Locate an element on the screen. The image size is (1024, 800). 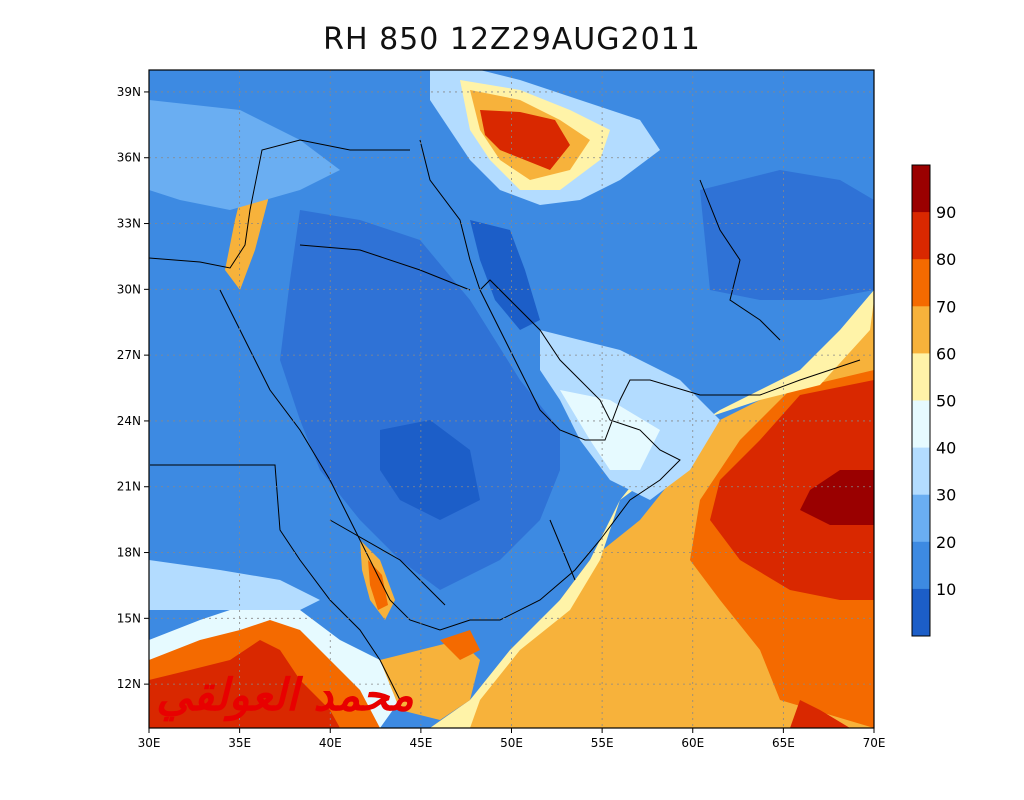
x-tick-label: 55E is located at coordinates (602, 743).